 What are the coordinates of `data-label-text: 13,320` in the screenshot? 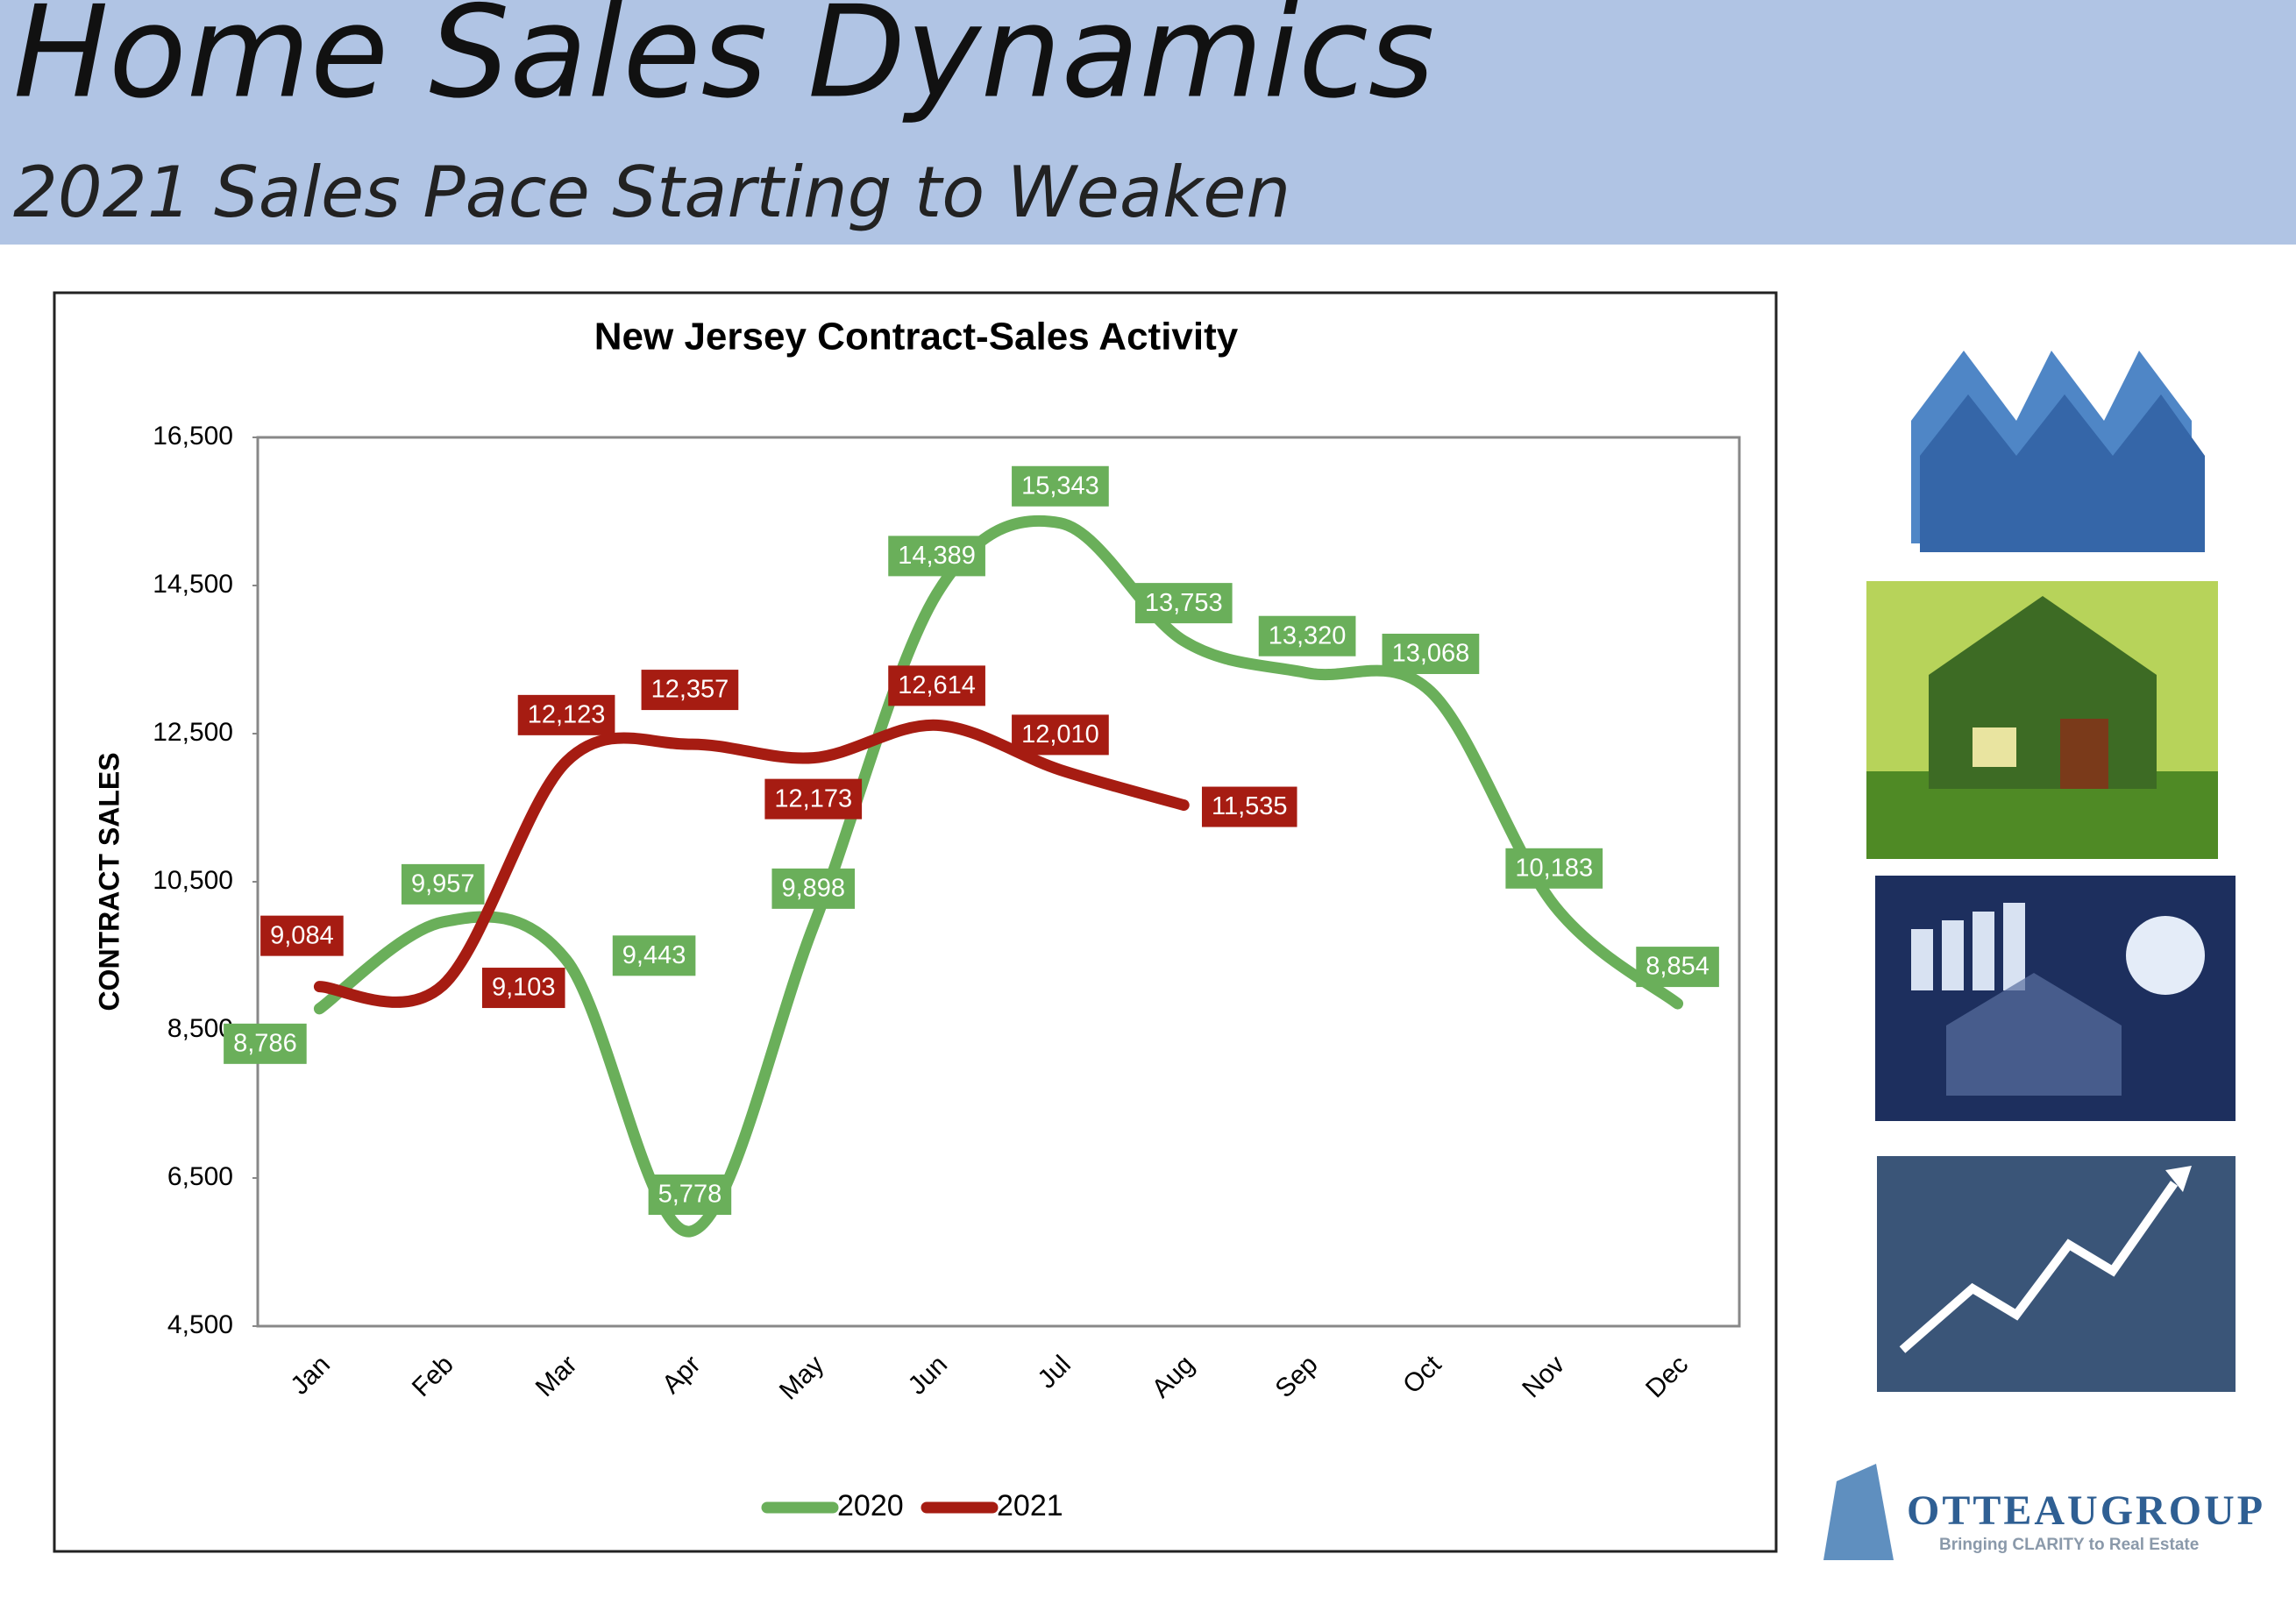 It's located at (1308, 635).